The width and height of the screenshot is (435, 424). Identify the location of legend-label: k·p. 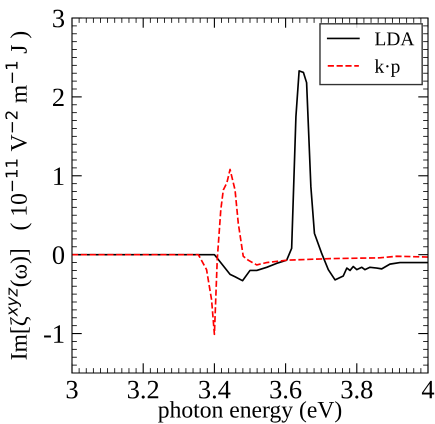
(387, 68).